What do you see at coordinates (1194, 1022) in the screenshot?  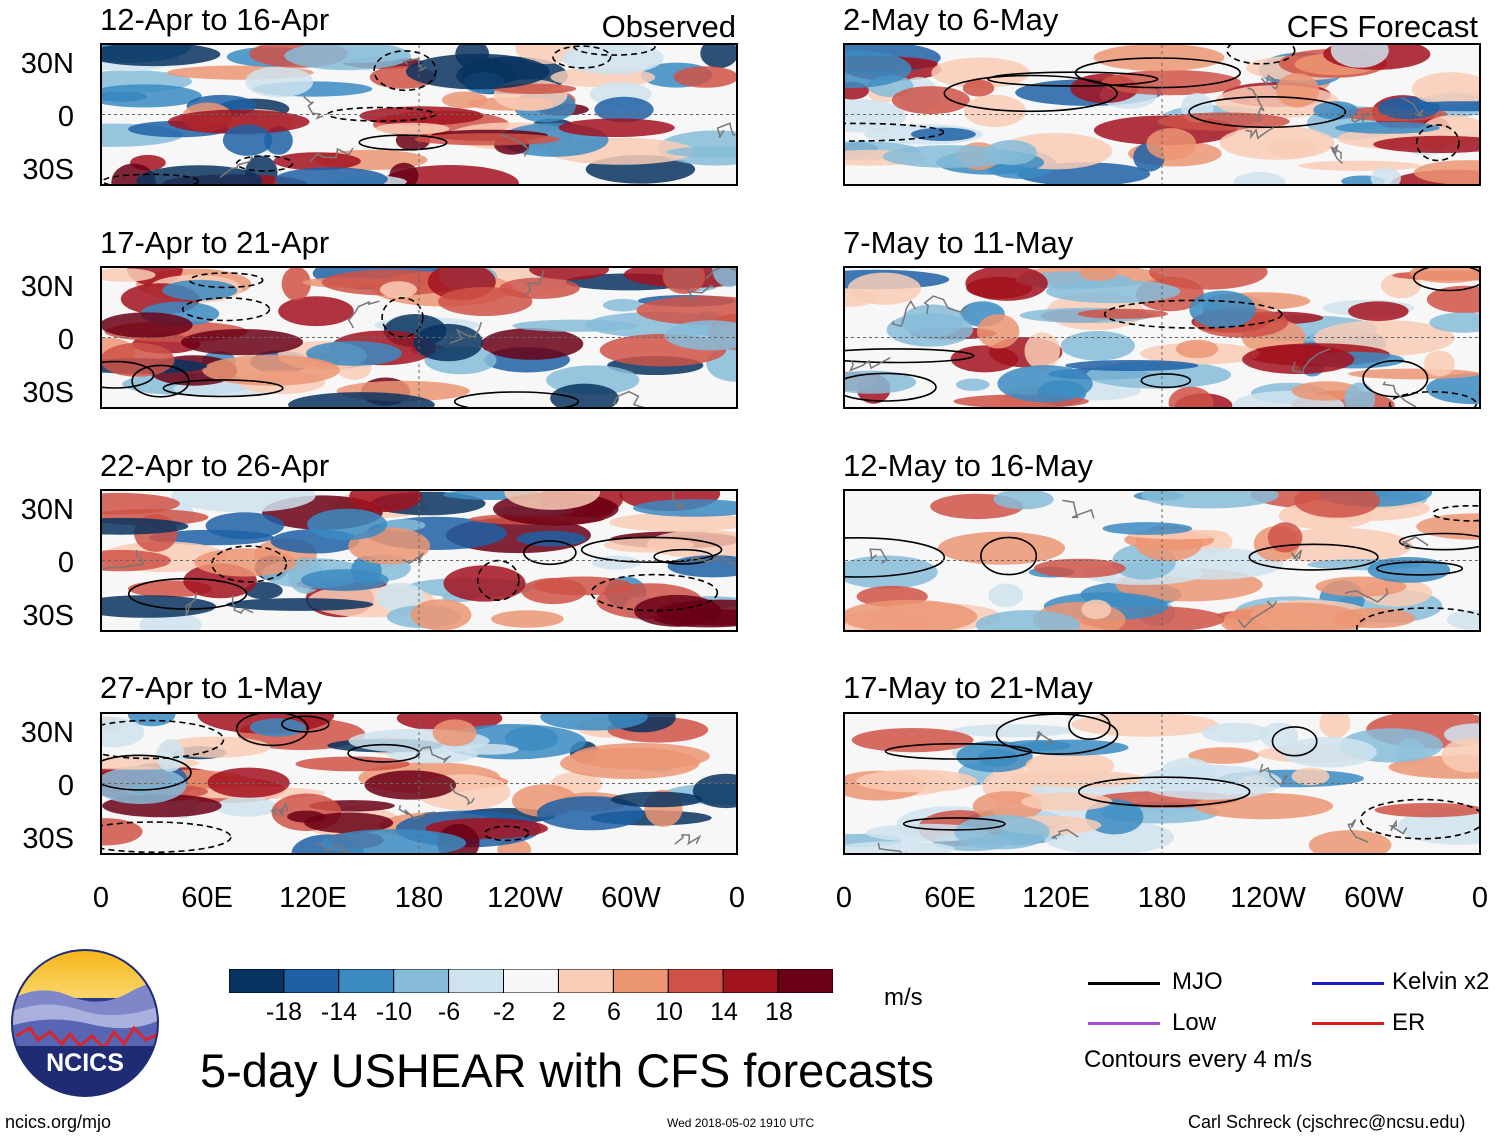 I see `legend-label-low: Low` at bounding box center [1194, 1022].